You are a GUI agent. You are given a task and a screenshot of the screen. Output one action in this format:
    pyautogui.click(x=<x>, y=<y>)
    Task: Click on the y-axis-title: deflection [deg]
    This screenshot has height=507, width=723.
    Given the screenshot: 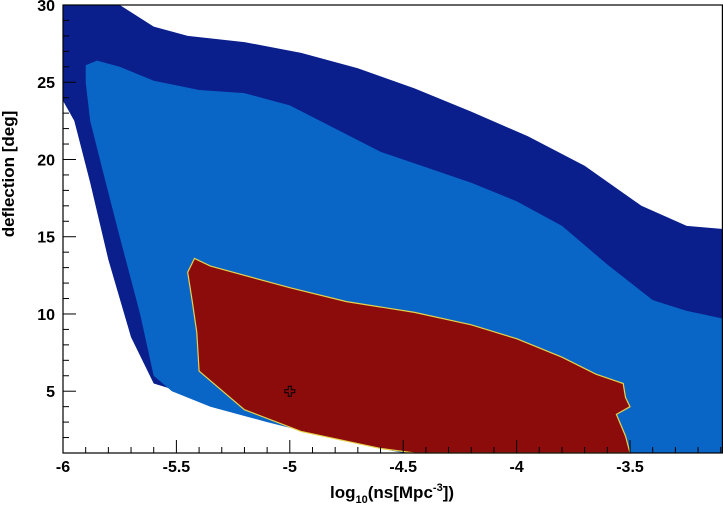 What is the action you would take?
    pyautogui.click(x=9, y=174)
    